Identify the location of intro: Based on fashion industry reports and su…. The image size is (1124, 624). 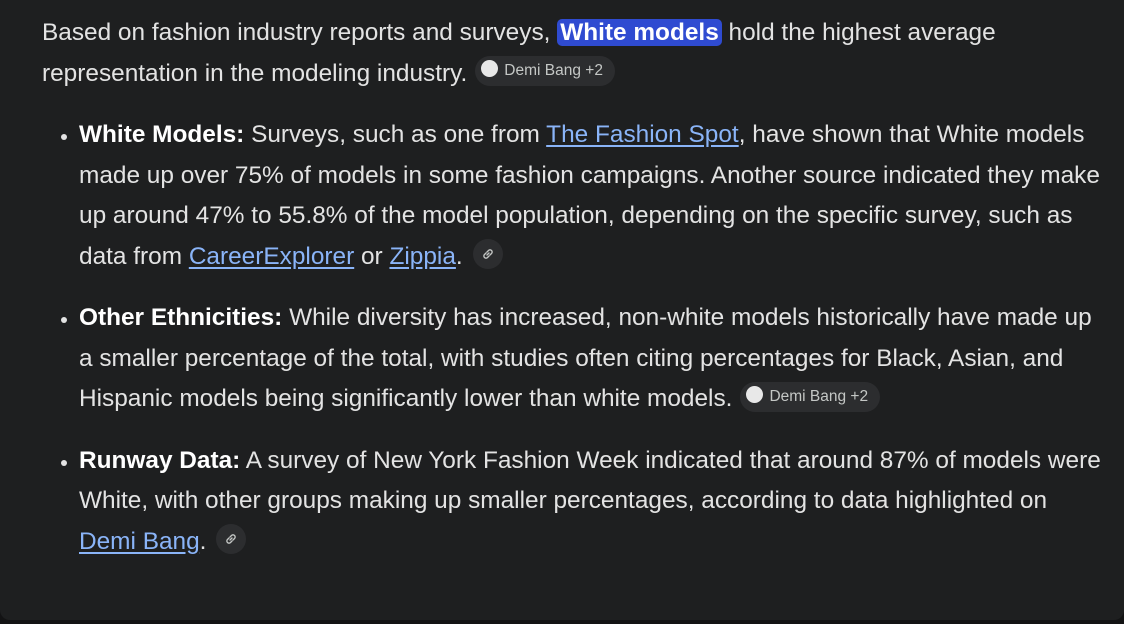
(574, 53).